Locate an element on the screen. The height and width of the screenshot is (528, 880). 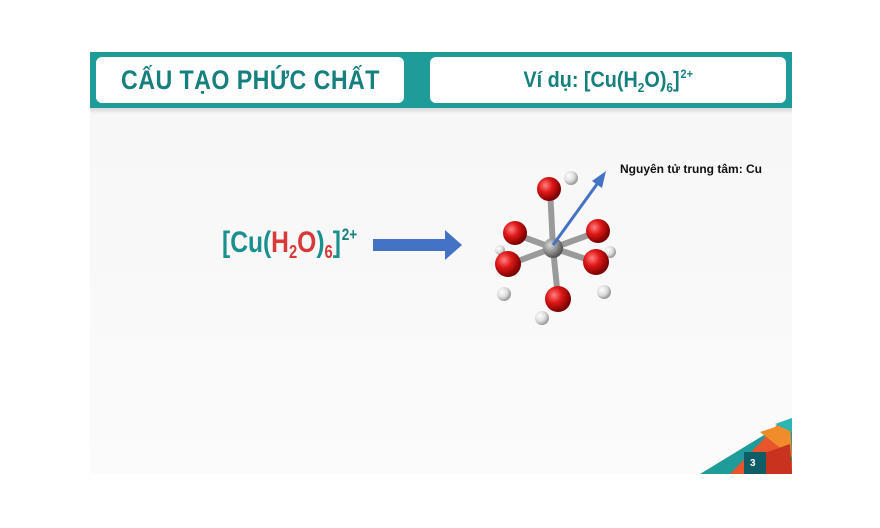
example-bracket: ] is located at coordinates (676, 79).